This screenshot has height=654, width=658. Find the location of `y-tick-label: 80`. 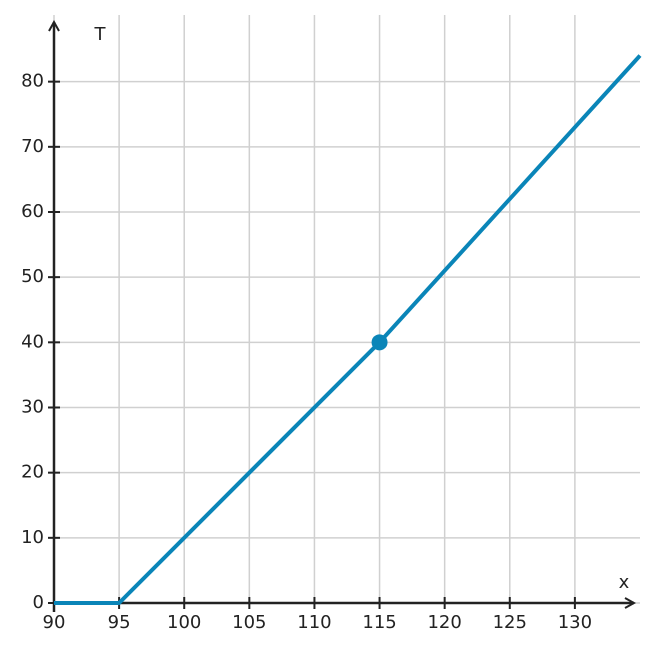

y-tick-label: 80 is located at coordinates (32, 81).